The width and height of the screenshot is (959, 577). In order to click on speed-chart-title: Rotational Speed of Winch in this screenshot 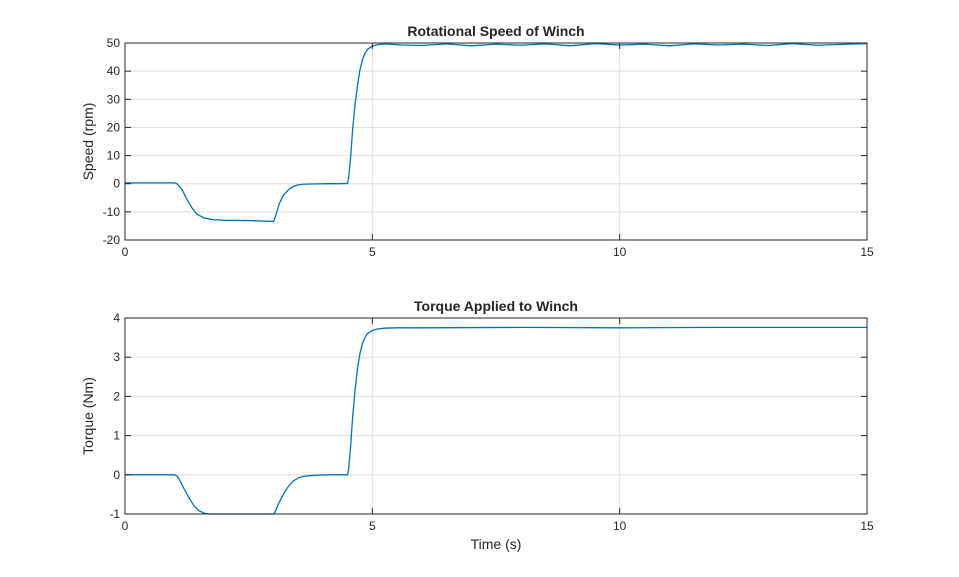, I will do `click(495, 31)`.